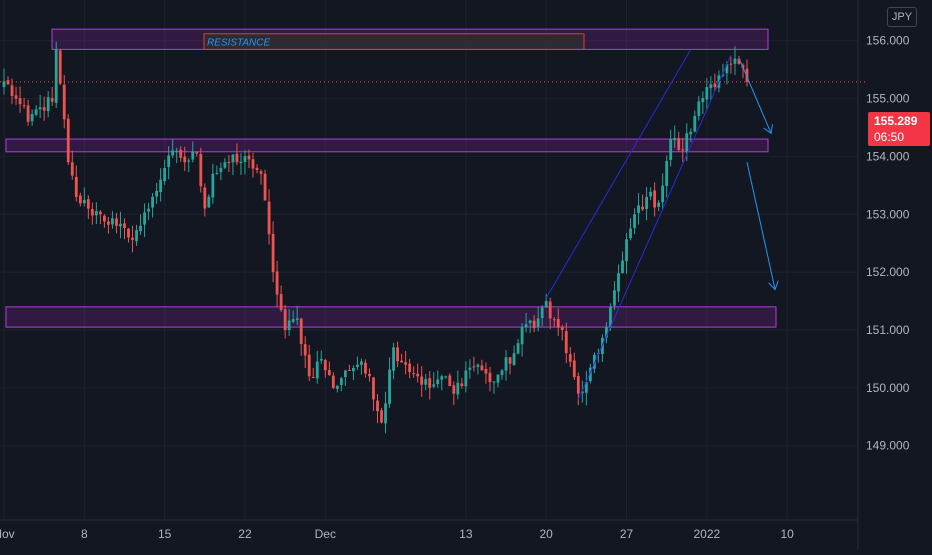  Describe the element at coordinates (888, 388) in the screenshot. I see `price-tick-label: 150.000` at that location.